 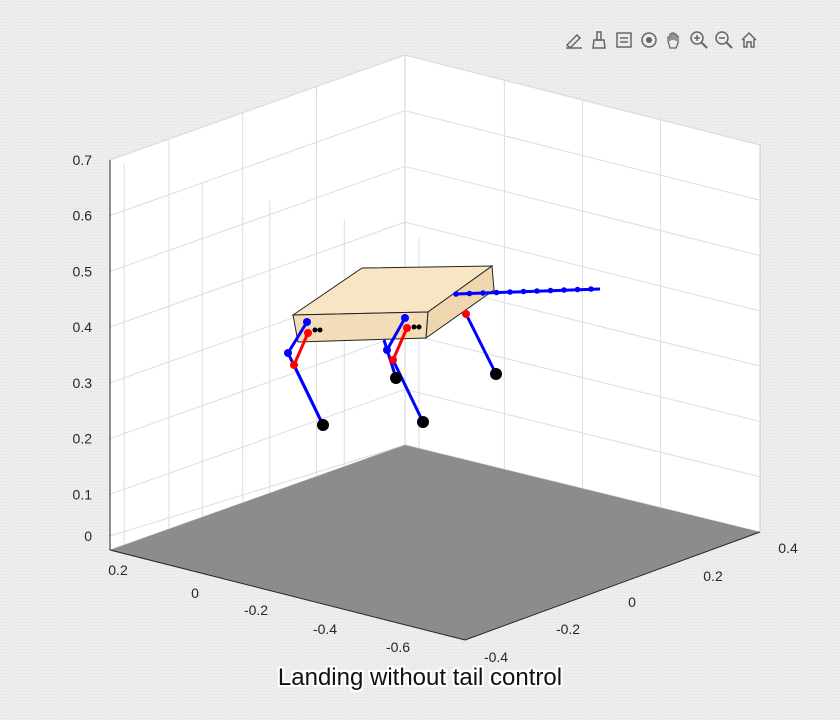 I want to click on z-tick-label: 0.6, so click(x=83, y=216).